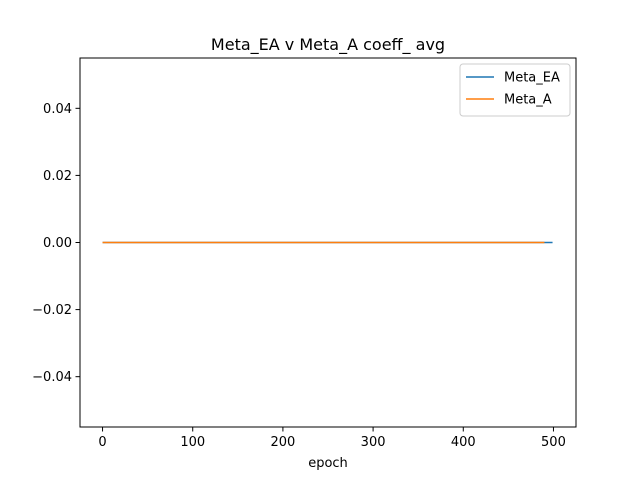 This screenshot has height=480, width=640. What do you see at coordinates (463, 442) in the screenshot?
I see `x-tick-label: 400` at bounding box center [463, 442].